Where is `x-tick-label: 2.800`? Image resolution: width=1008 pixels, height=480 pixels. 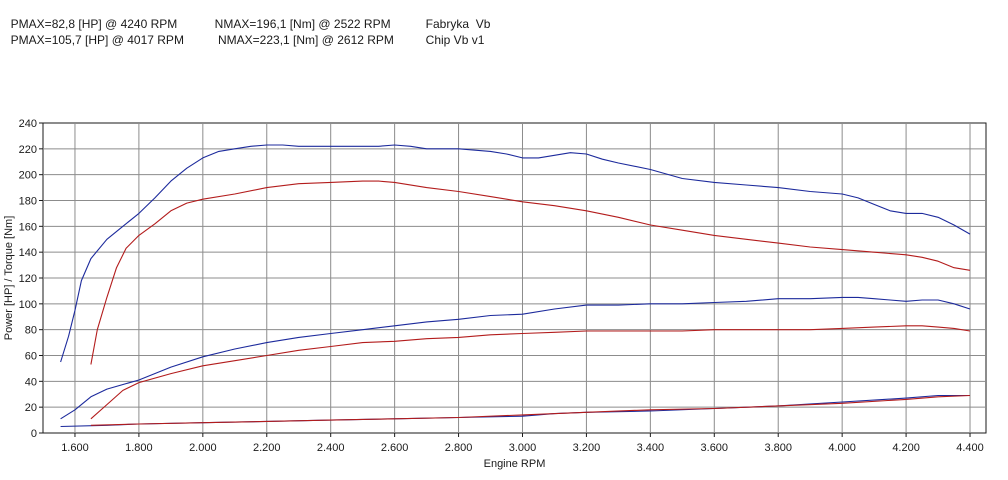
x-tick-label: 2.800 is located at coordinates (459, 448).